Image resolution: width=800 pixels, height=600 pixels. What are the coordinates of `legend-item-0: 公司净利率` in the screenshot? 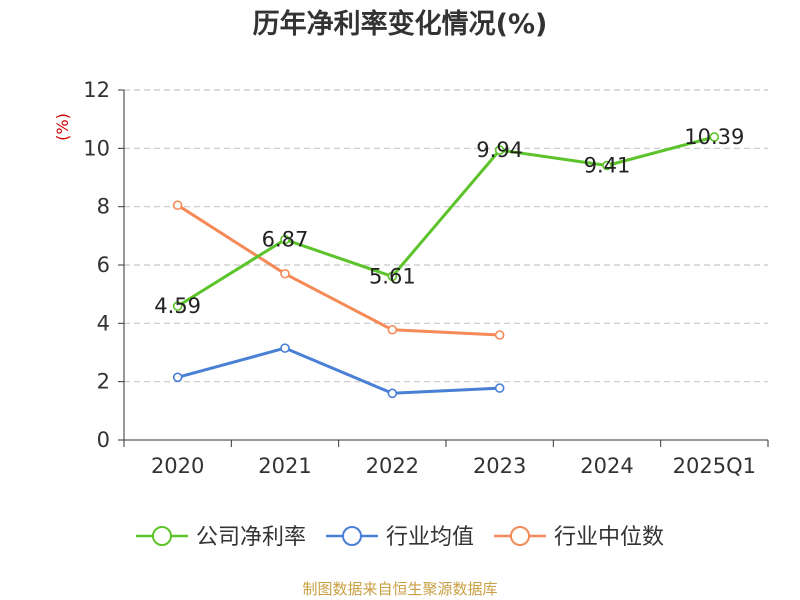 It's located at (221, 537).